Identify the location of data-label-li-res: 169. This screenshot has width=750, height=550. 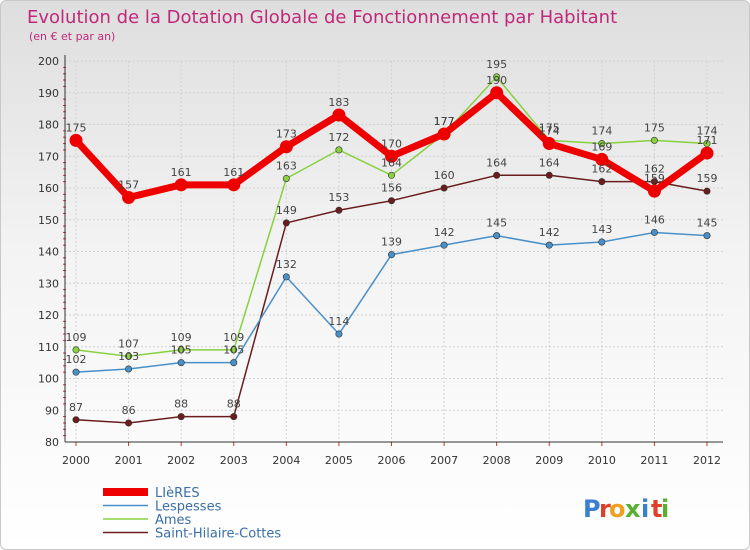
(601, 146).